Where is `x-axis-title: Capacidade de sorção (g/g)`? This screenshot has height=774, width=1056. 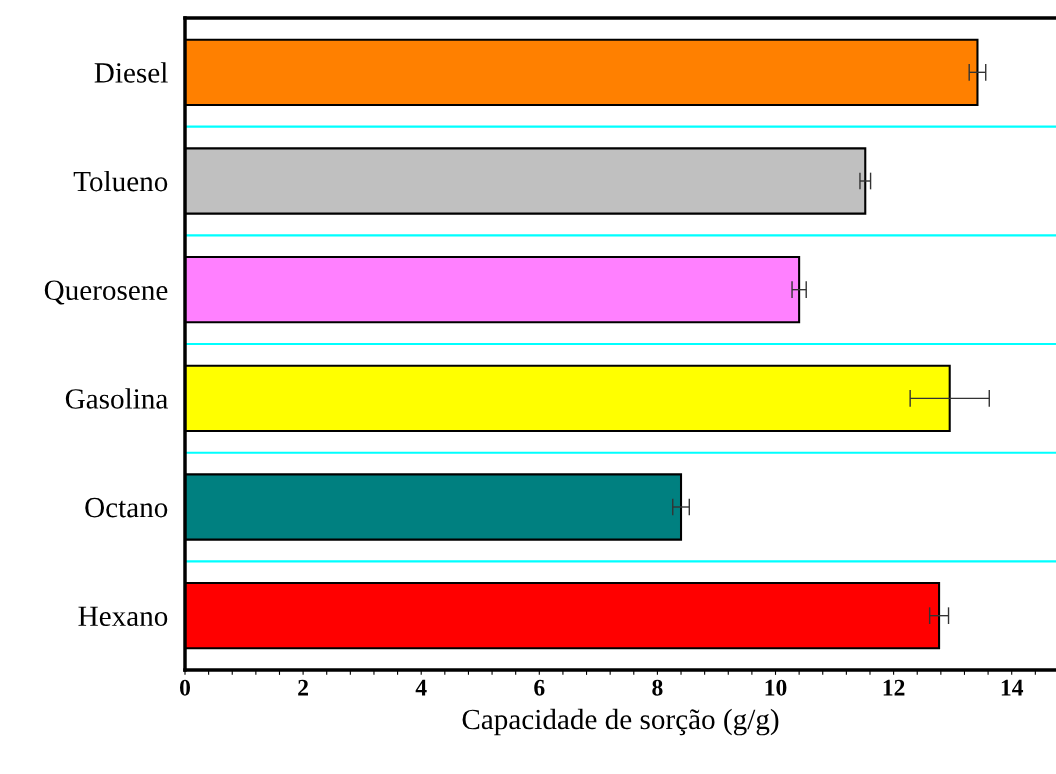
x-axis-title: Capacidade de sorção (g/g) is located at coordinates (620, 722).